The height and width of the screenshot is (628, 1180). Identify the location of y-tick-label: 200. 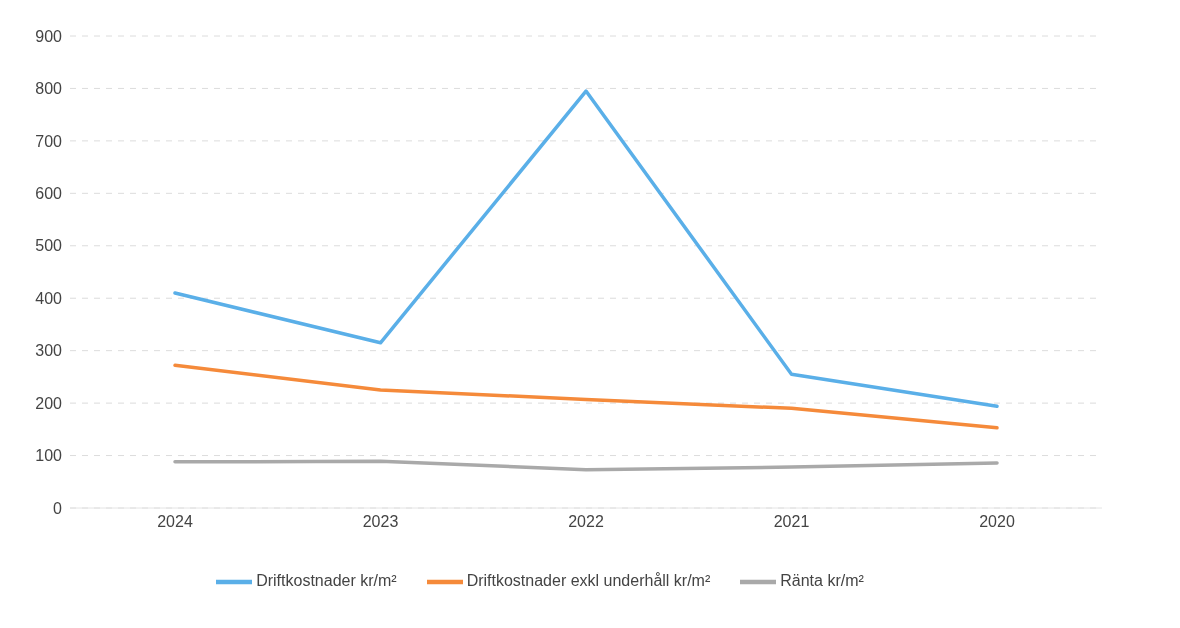
(49, 403).